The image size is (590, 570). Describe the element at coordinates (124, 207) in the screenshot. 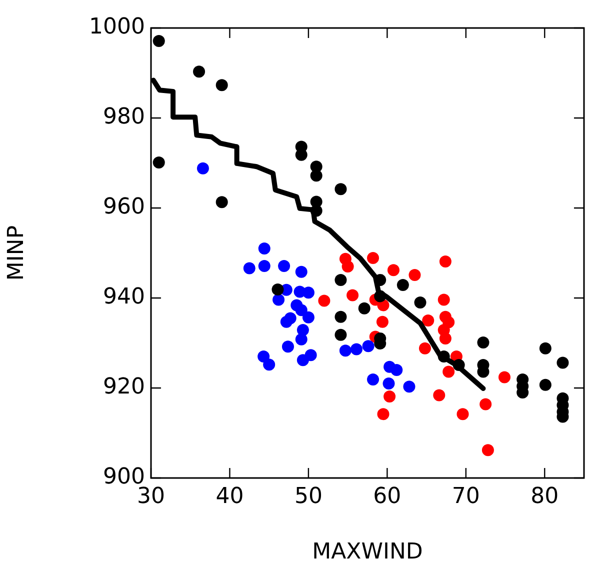

I see `y-tick-label: 960` at that location.